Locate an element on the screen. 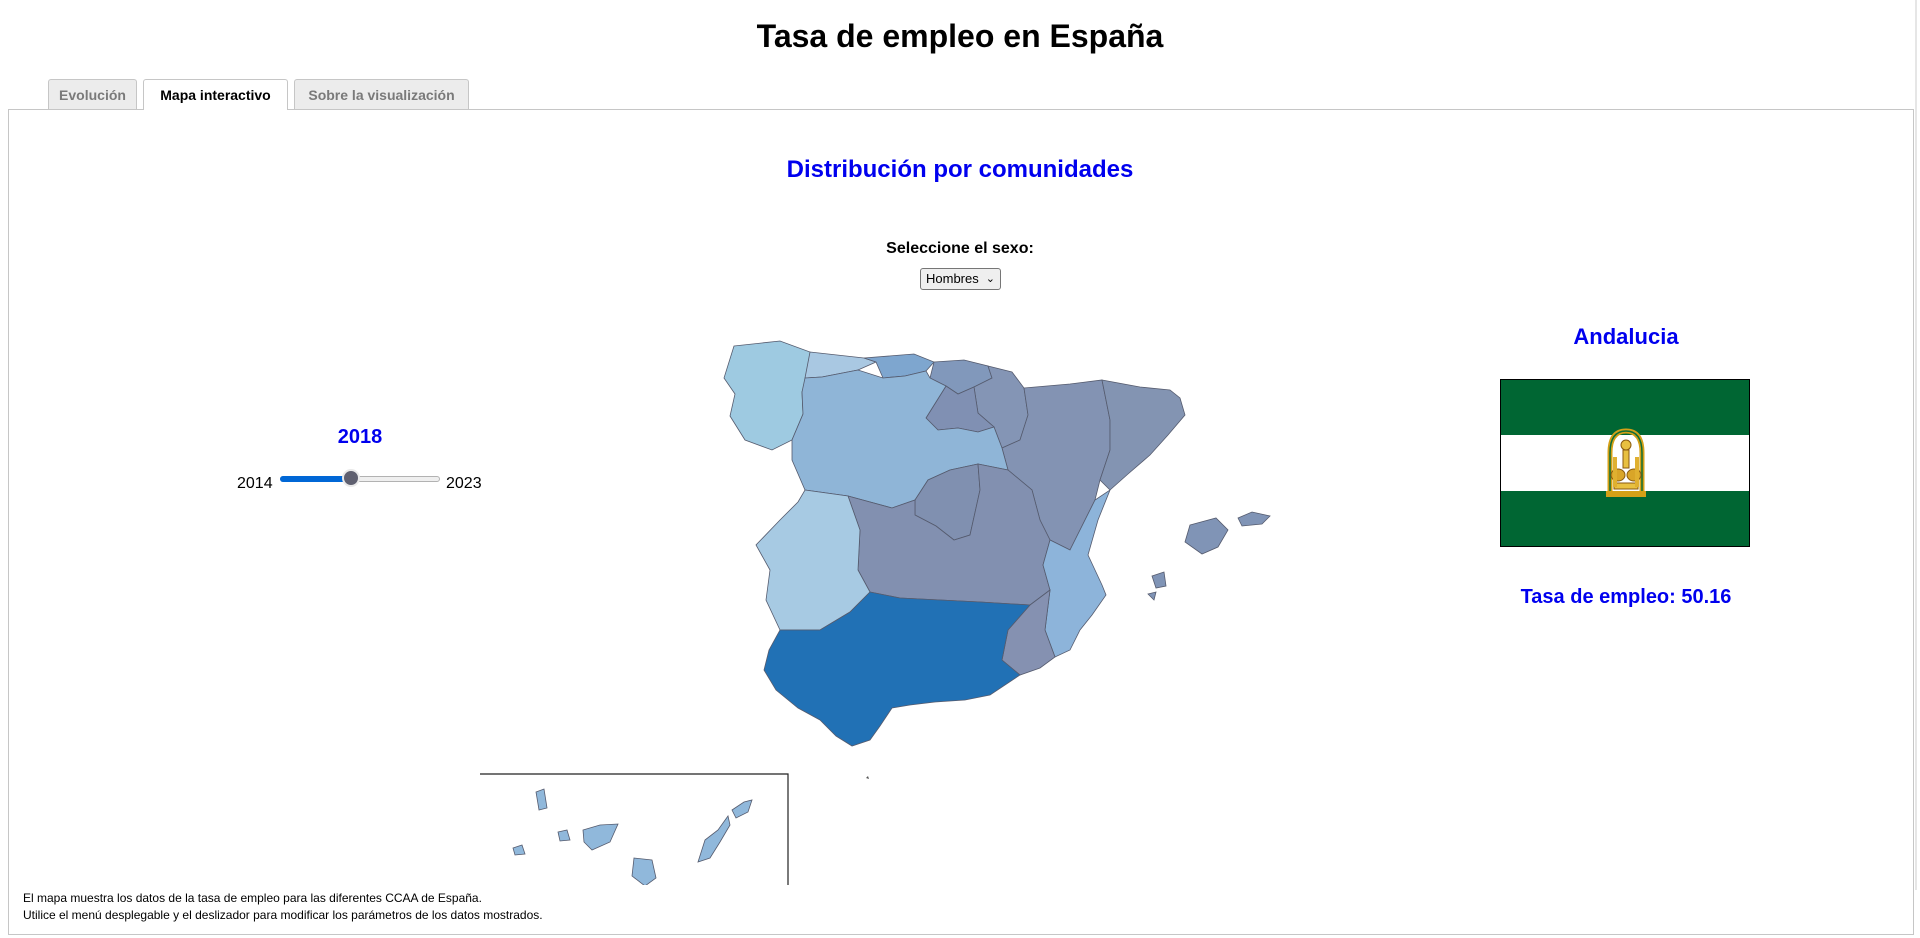 The height and width of the screenshot is (938, 1920). year-slider-track is located at coordinates (360, 479).